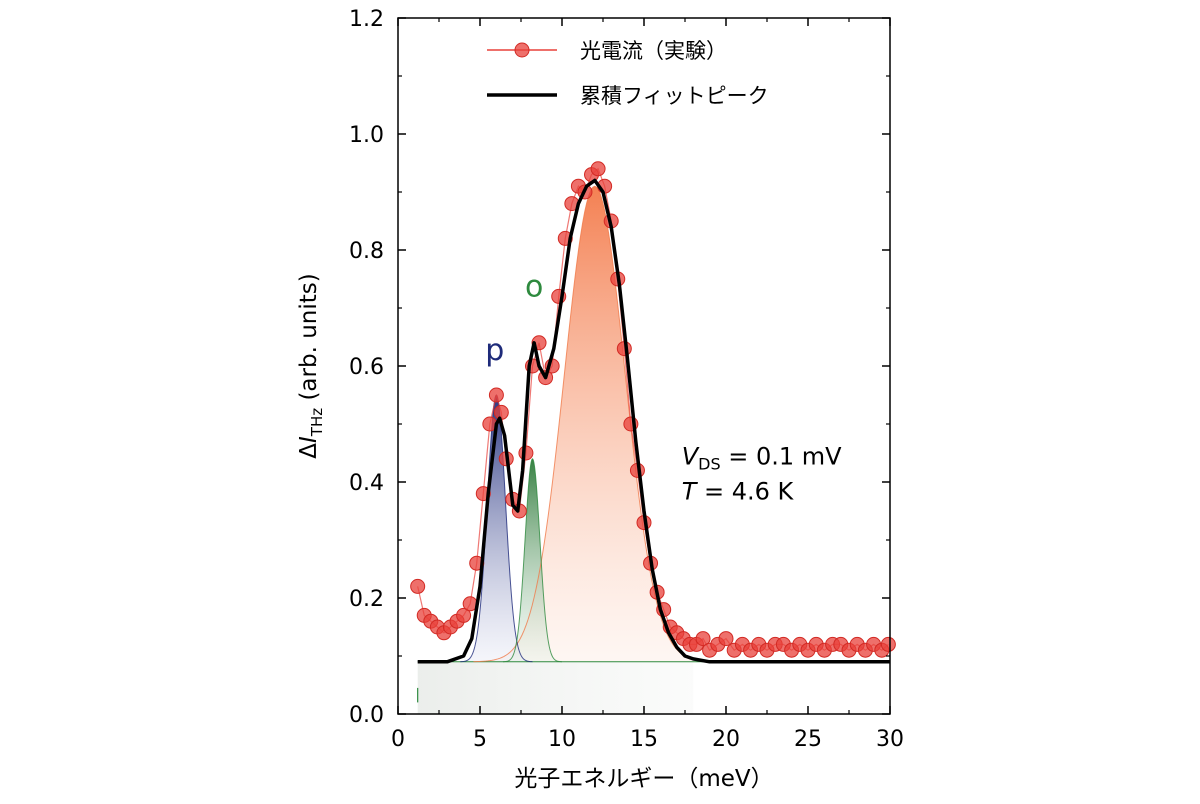 Image resolution: width=1200 pixels, height=804 pixels. I want to click on x-tick-label: 10, so click(562, 739).